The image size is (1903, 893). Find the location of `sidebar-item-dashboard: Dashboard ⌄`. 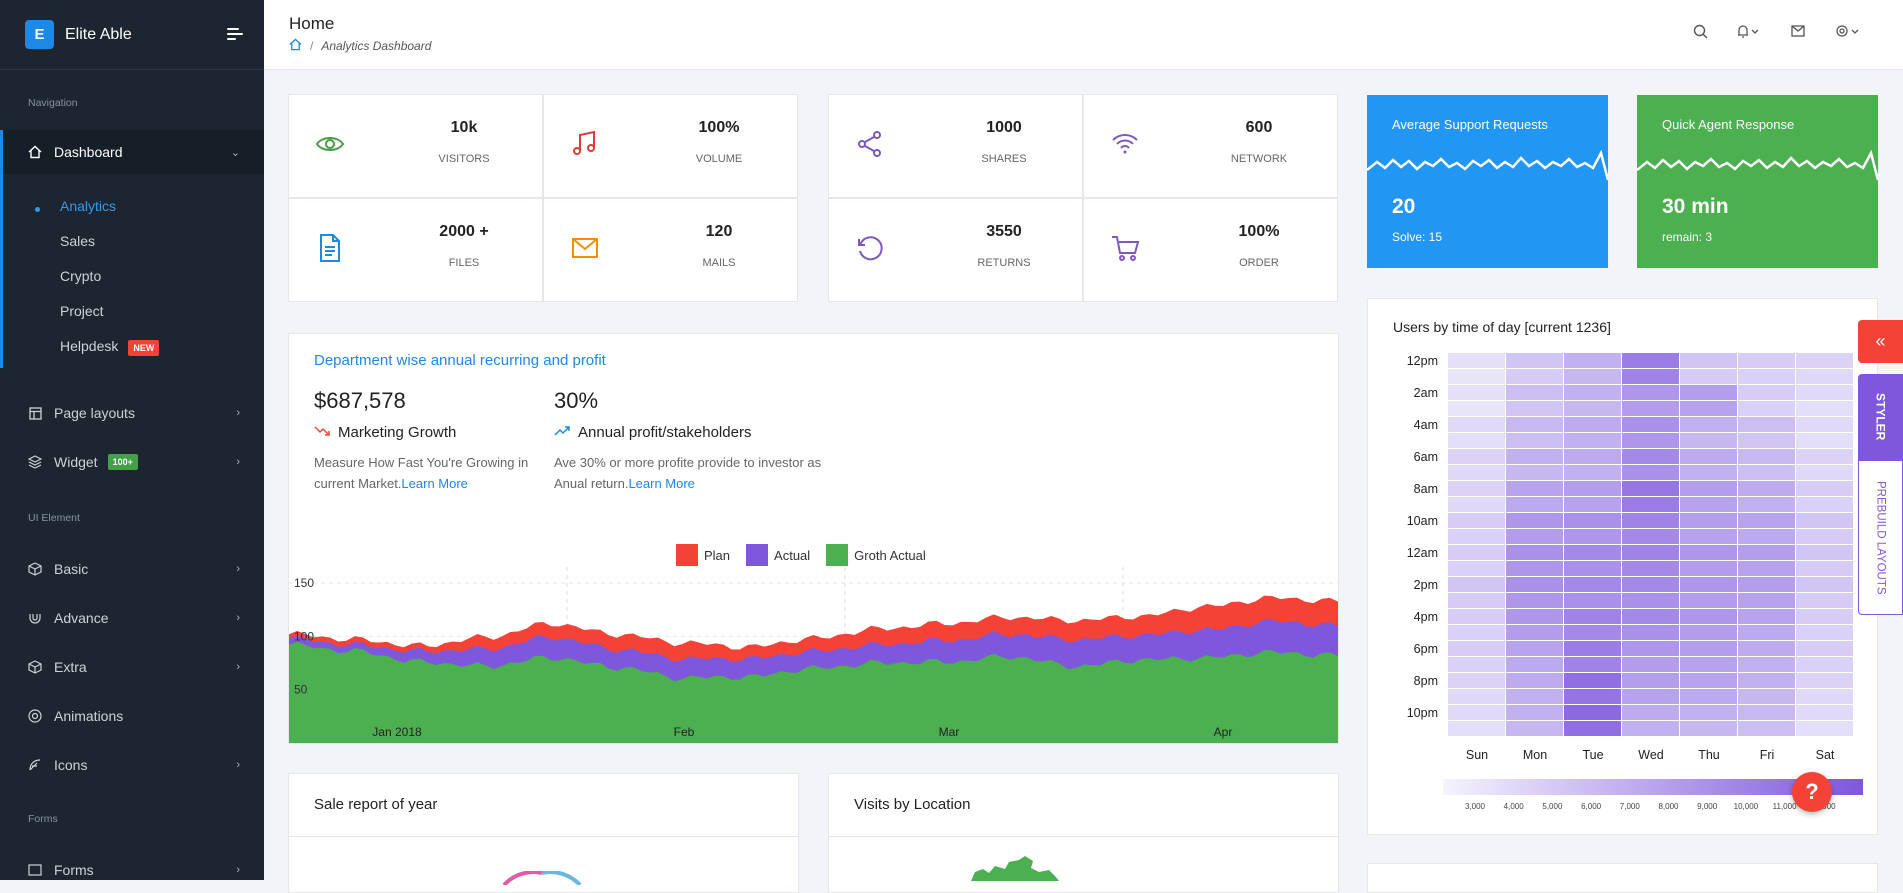

sidebar-item-dashboard: Dashboard ⌄ is located at coordinates (132, 152).